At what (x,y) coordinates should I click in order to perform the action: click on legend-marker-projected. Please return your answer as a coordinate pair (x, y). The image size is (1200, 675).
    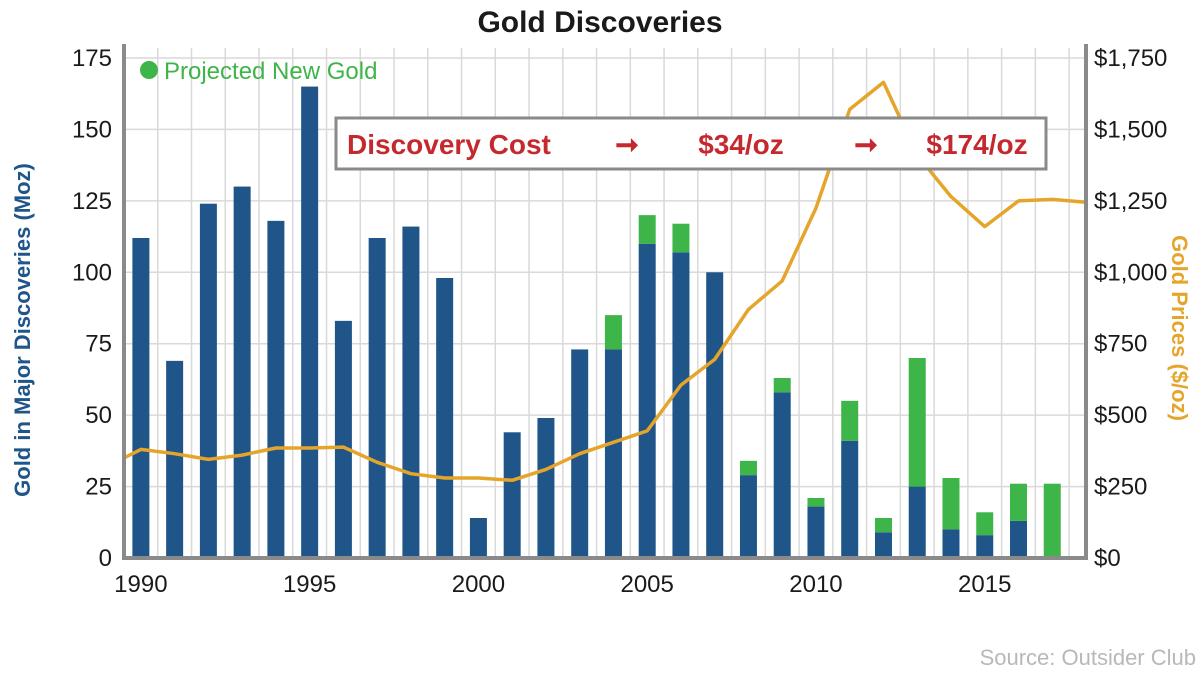
    Looking at the image, I should click on (149, 70).